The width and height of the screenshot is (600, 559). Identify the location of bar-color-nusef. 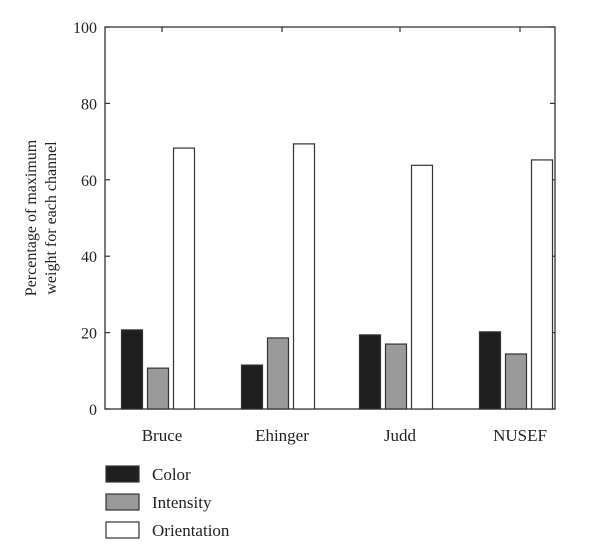
(490, 370).